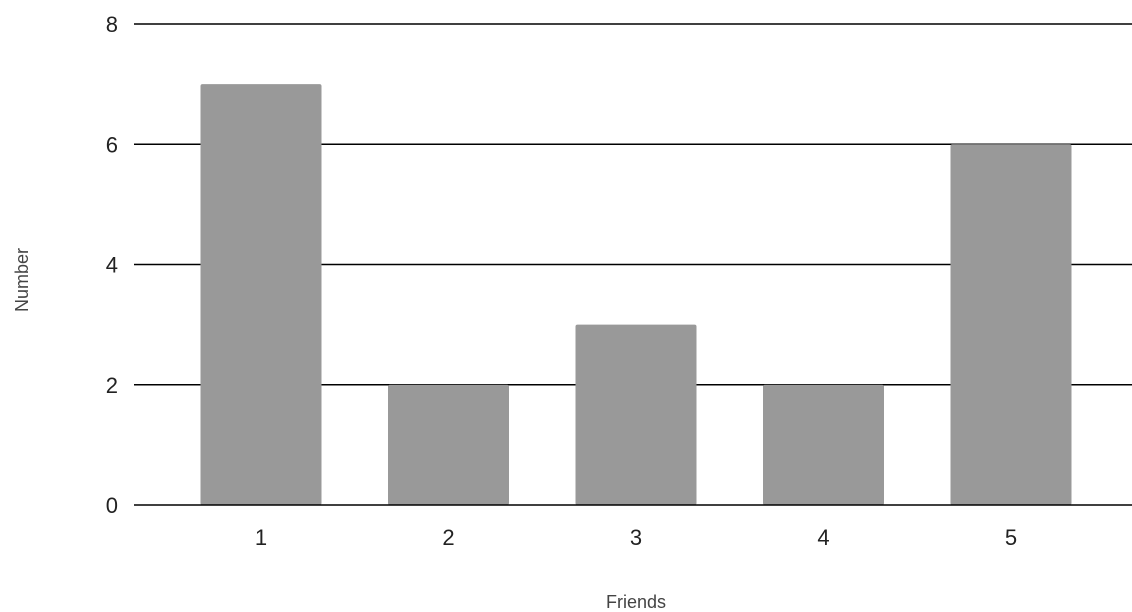 This screenshot has height=612, width=1132. Describe the element at coordinates (112, 144) in the screenshot. I see `y-tick-label: 6` at that location.